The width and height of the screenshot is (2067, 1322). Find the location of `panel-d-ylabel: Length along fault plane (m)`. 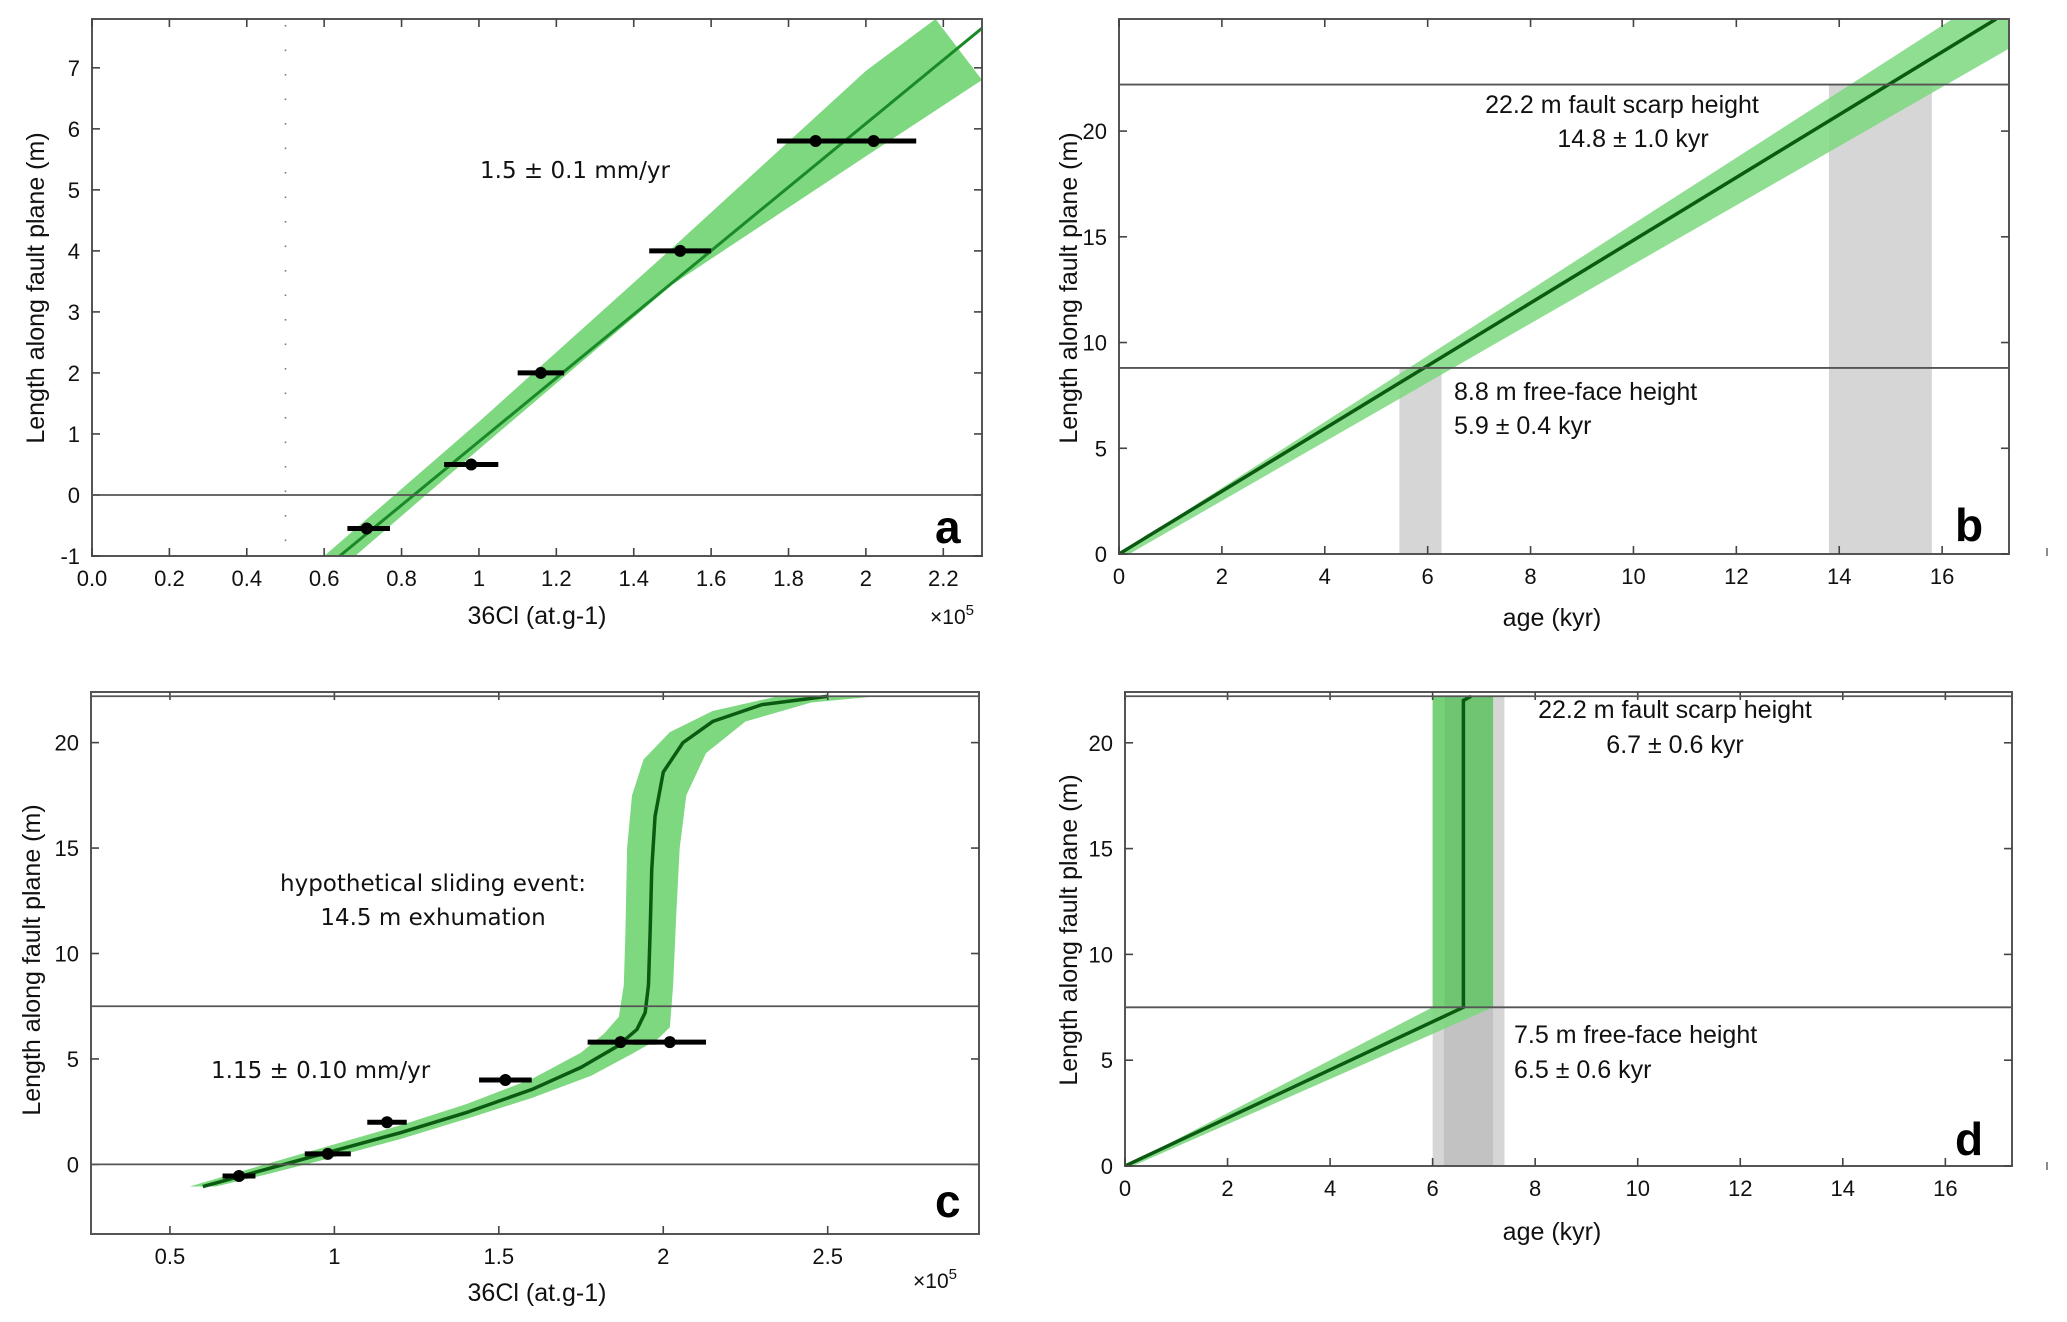

panel-d-ylabel: Length along fault plane (m) is located at coordinates (1069, 929).